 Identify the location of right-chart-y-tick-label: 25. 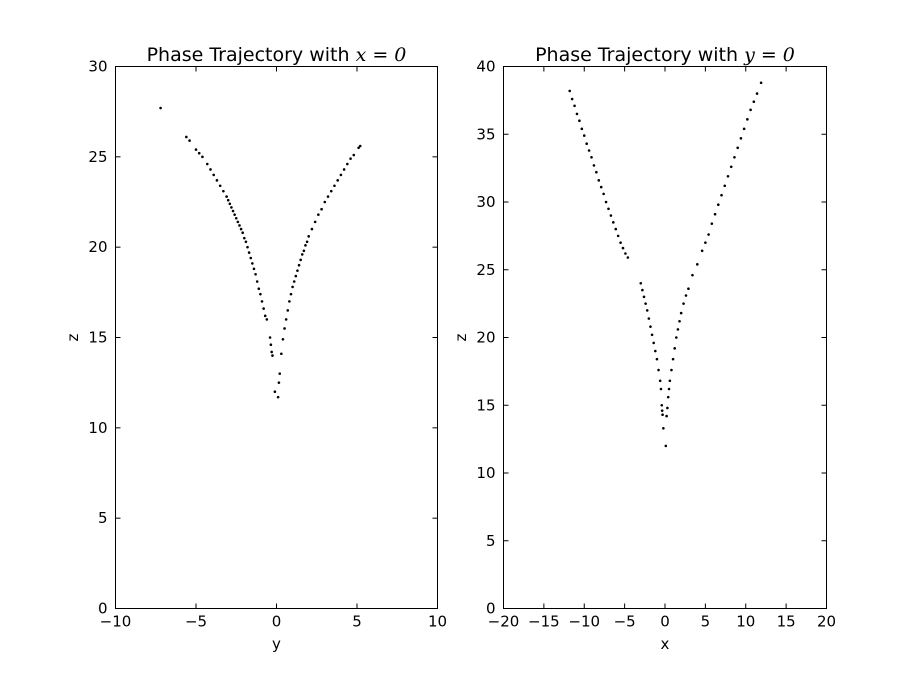
(485, 270).